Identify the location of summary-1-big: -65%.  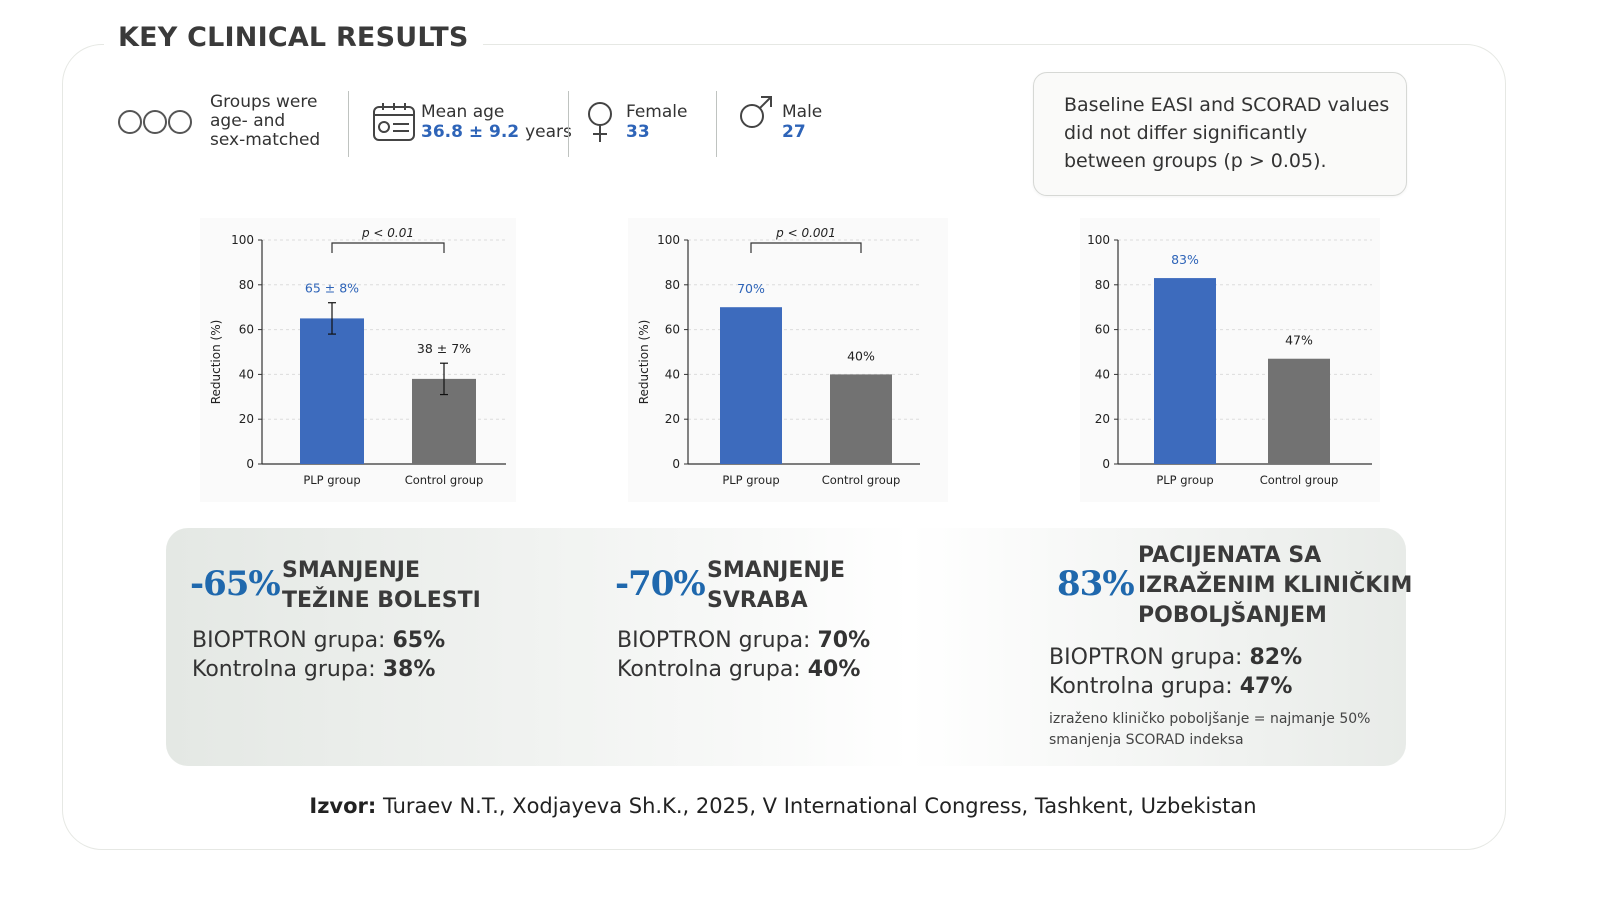
(235, 584).